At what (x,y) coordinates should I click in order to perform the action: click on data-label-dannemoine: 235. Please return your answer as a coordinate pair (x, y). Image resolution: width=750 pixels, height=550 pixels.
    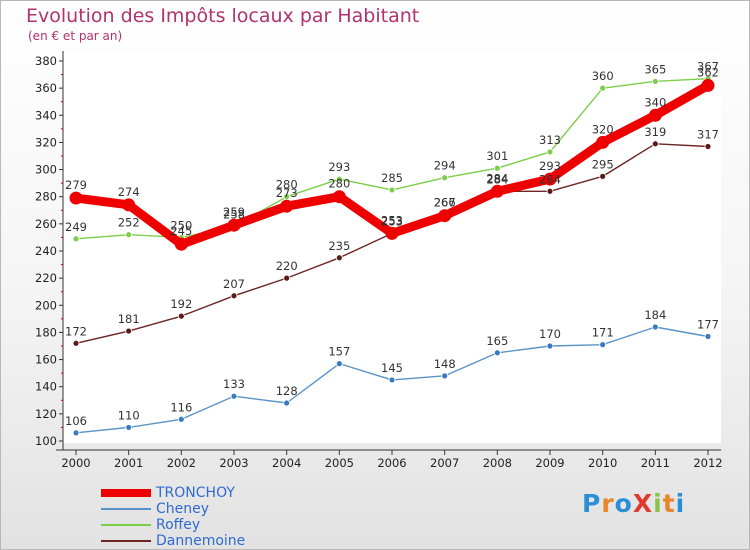
    Looking at the image, I should click on (339, 246).